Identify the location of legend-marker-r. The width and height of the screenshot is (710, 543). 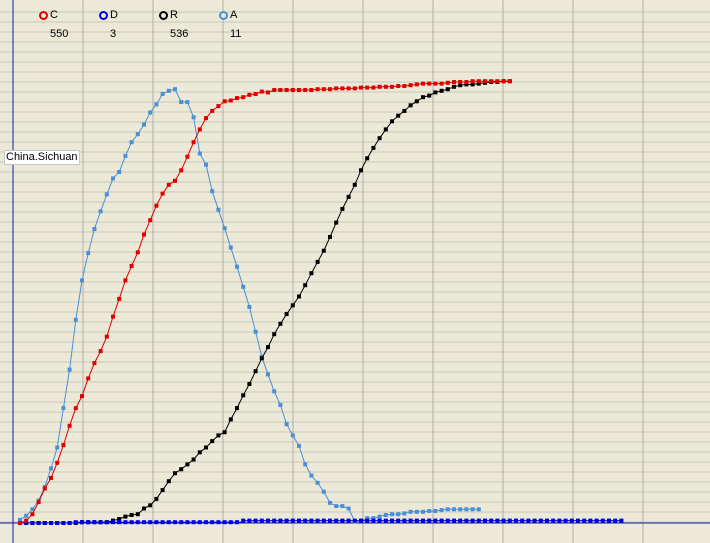
(163, 15).